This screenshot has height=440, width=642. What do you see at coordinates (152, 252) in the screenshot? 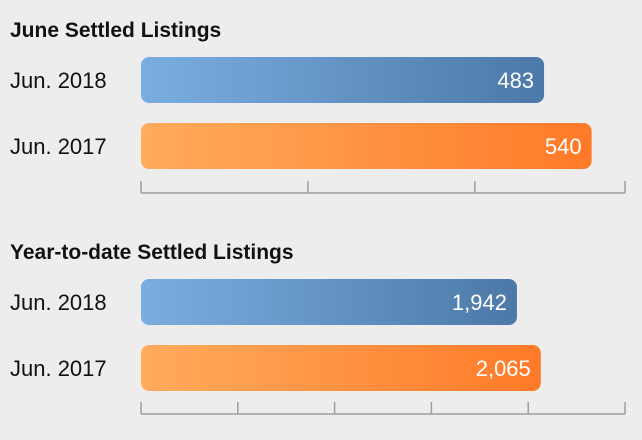
I see `chart-title: Year-to-date Settled Listings` at bounding box center [152, 252].